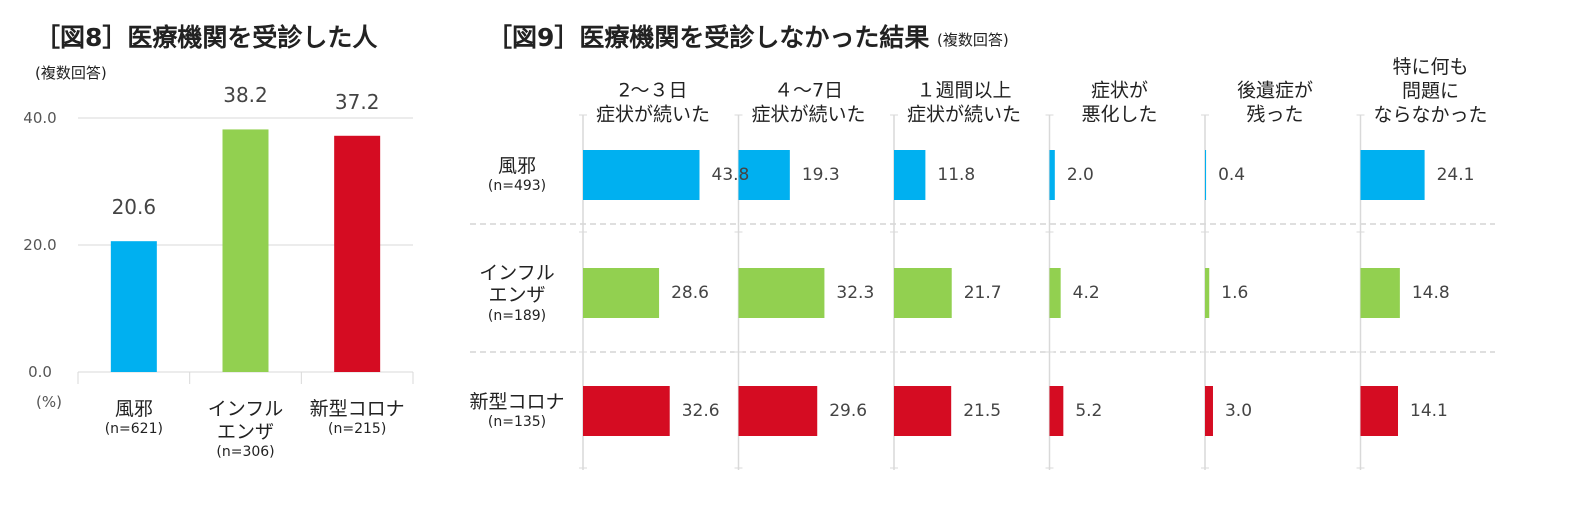 The image size is (1580, 519). Describe the element at coordinates (245, 452) in the screenshot. I see `sample-size: (n=306)` at that location.